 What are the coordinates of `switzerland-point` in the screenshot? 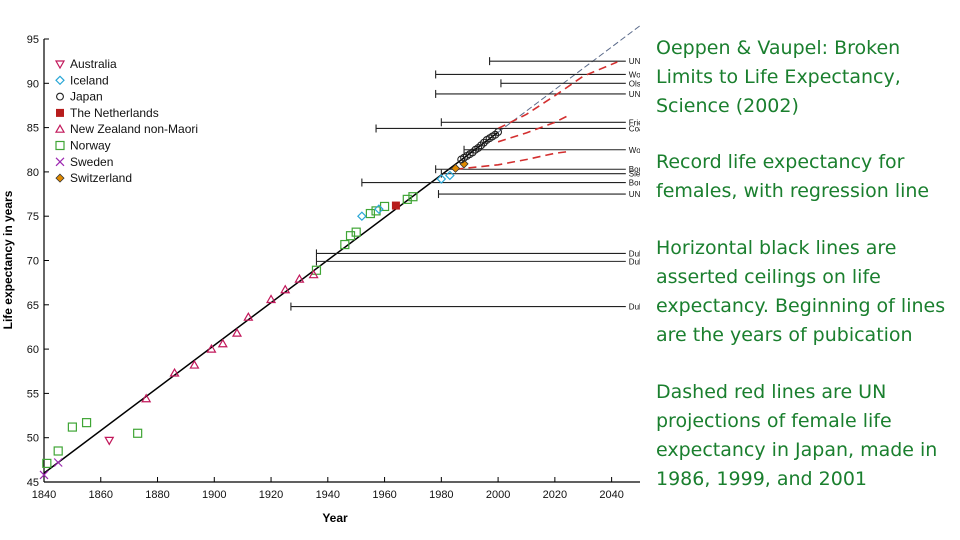 It's located at (455, 168).